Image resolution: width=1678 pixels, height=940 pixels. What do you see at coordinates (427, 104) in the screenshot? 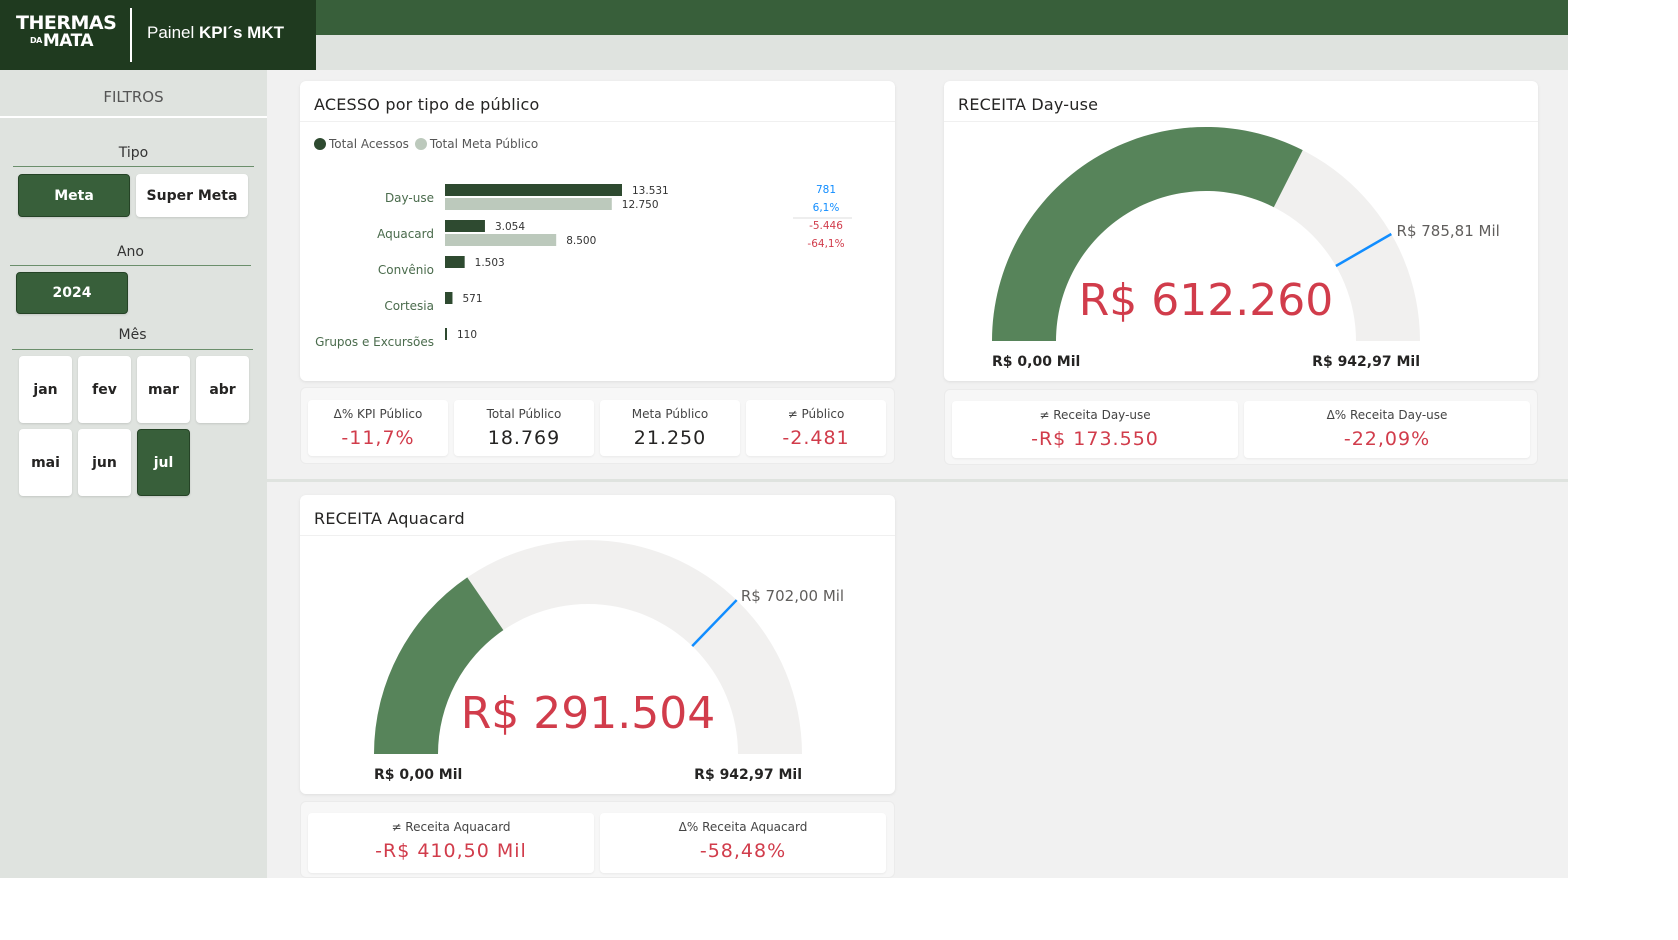
I see `acesso-title: ACESSO por tipo de público` at bounding box center [427, 104].